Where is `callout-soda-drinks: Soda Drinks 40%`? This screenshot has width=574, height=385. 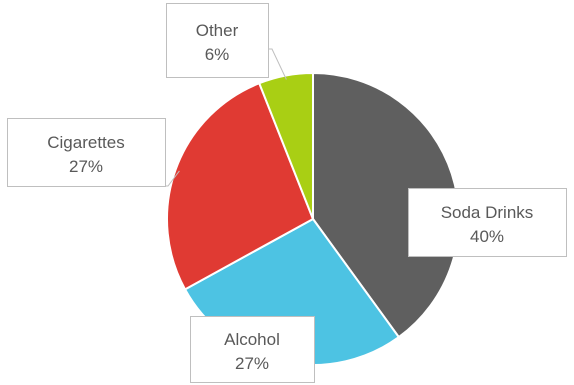
callout-soda-drinks: Soda Drinks 40% is located at coordinates (487, 222).